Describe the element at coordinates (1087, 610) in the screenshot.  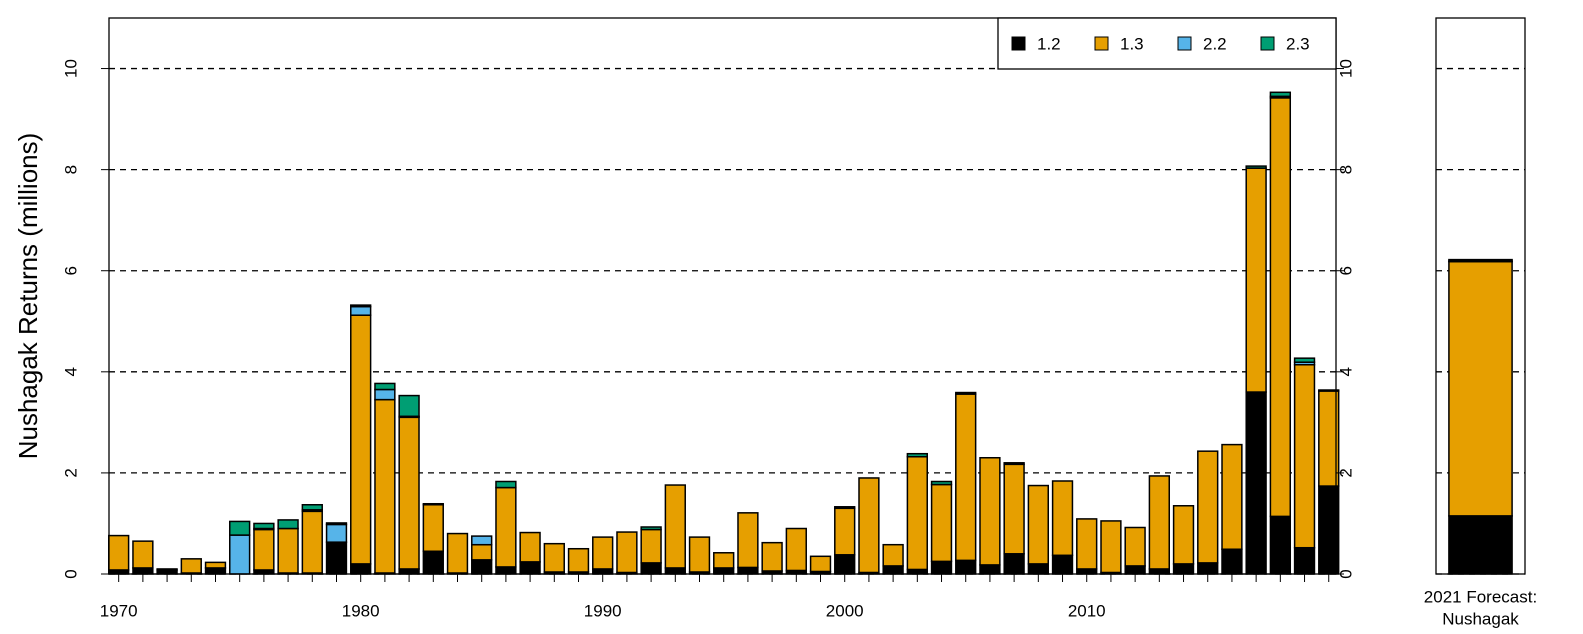
I see `x-tick-label: 2010` at that location.